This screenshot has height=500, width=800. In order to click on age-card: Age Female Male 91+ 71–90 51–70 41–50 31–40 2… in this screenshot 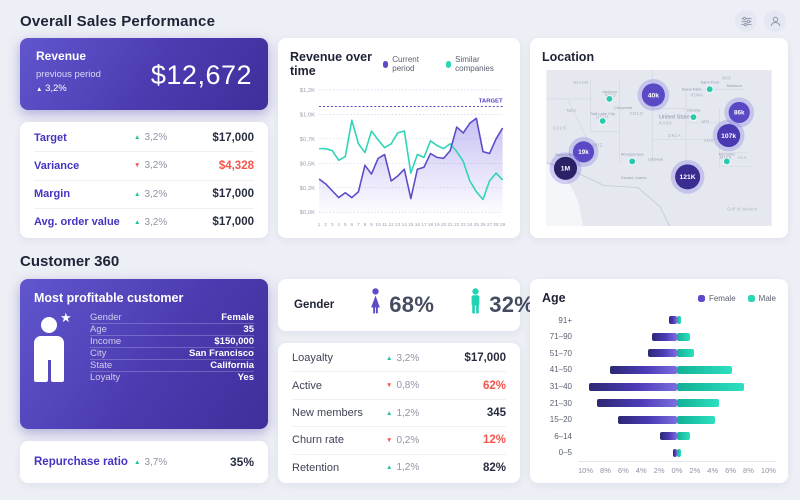, I will do `click(659, 381)`.